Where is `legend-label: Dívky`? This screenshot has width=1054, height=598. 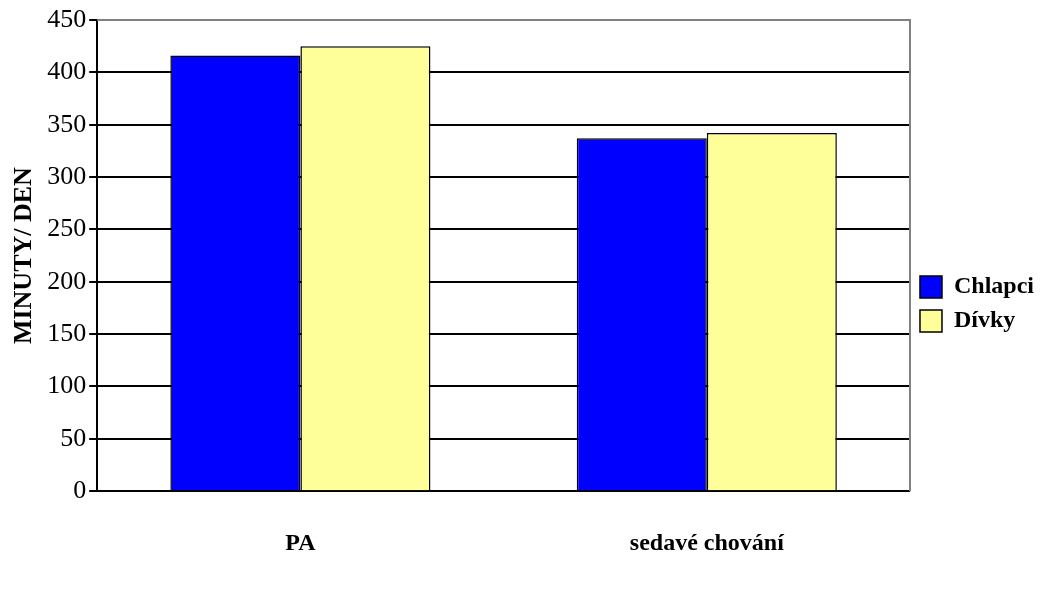
legend-label: Dívky is located at coordinates (984, 319).